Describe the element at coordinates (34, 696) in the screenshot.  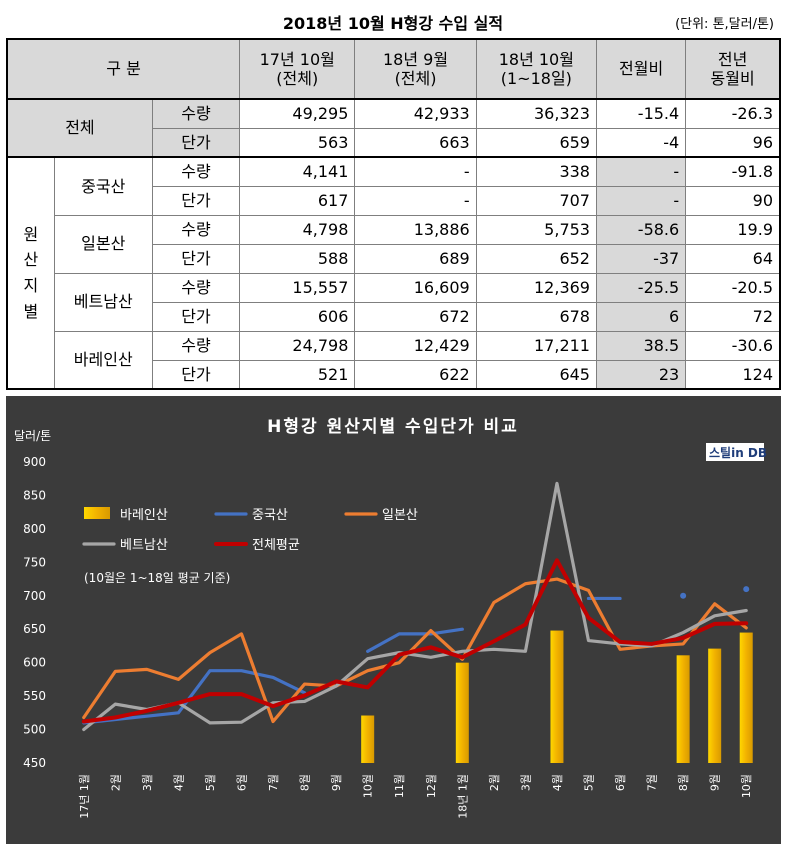
I see `y-tick-label: 550` at that location.